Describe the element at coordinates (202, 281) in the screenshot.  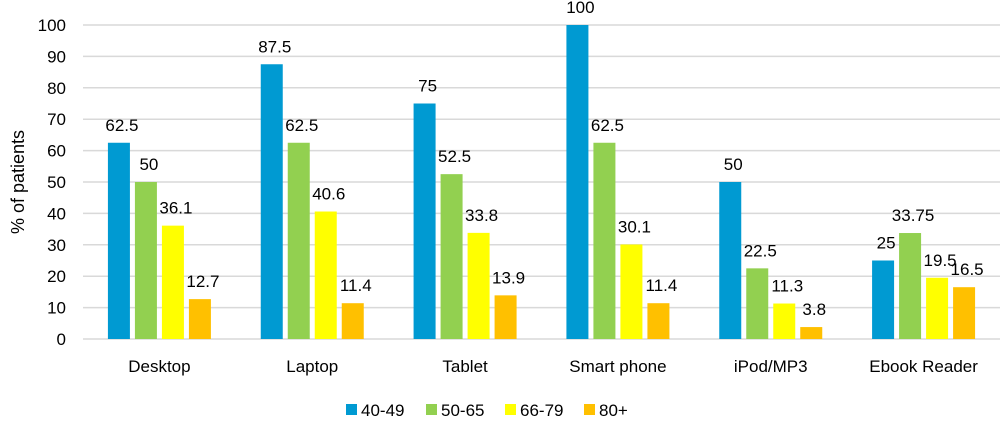
I see `data-label: 12.7` at that location.